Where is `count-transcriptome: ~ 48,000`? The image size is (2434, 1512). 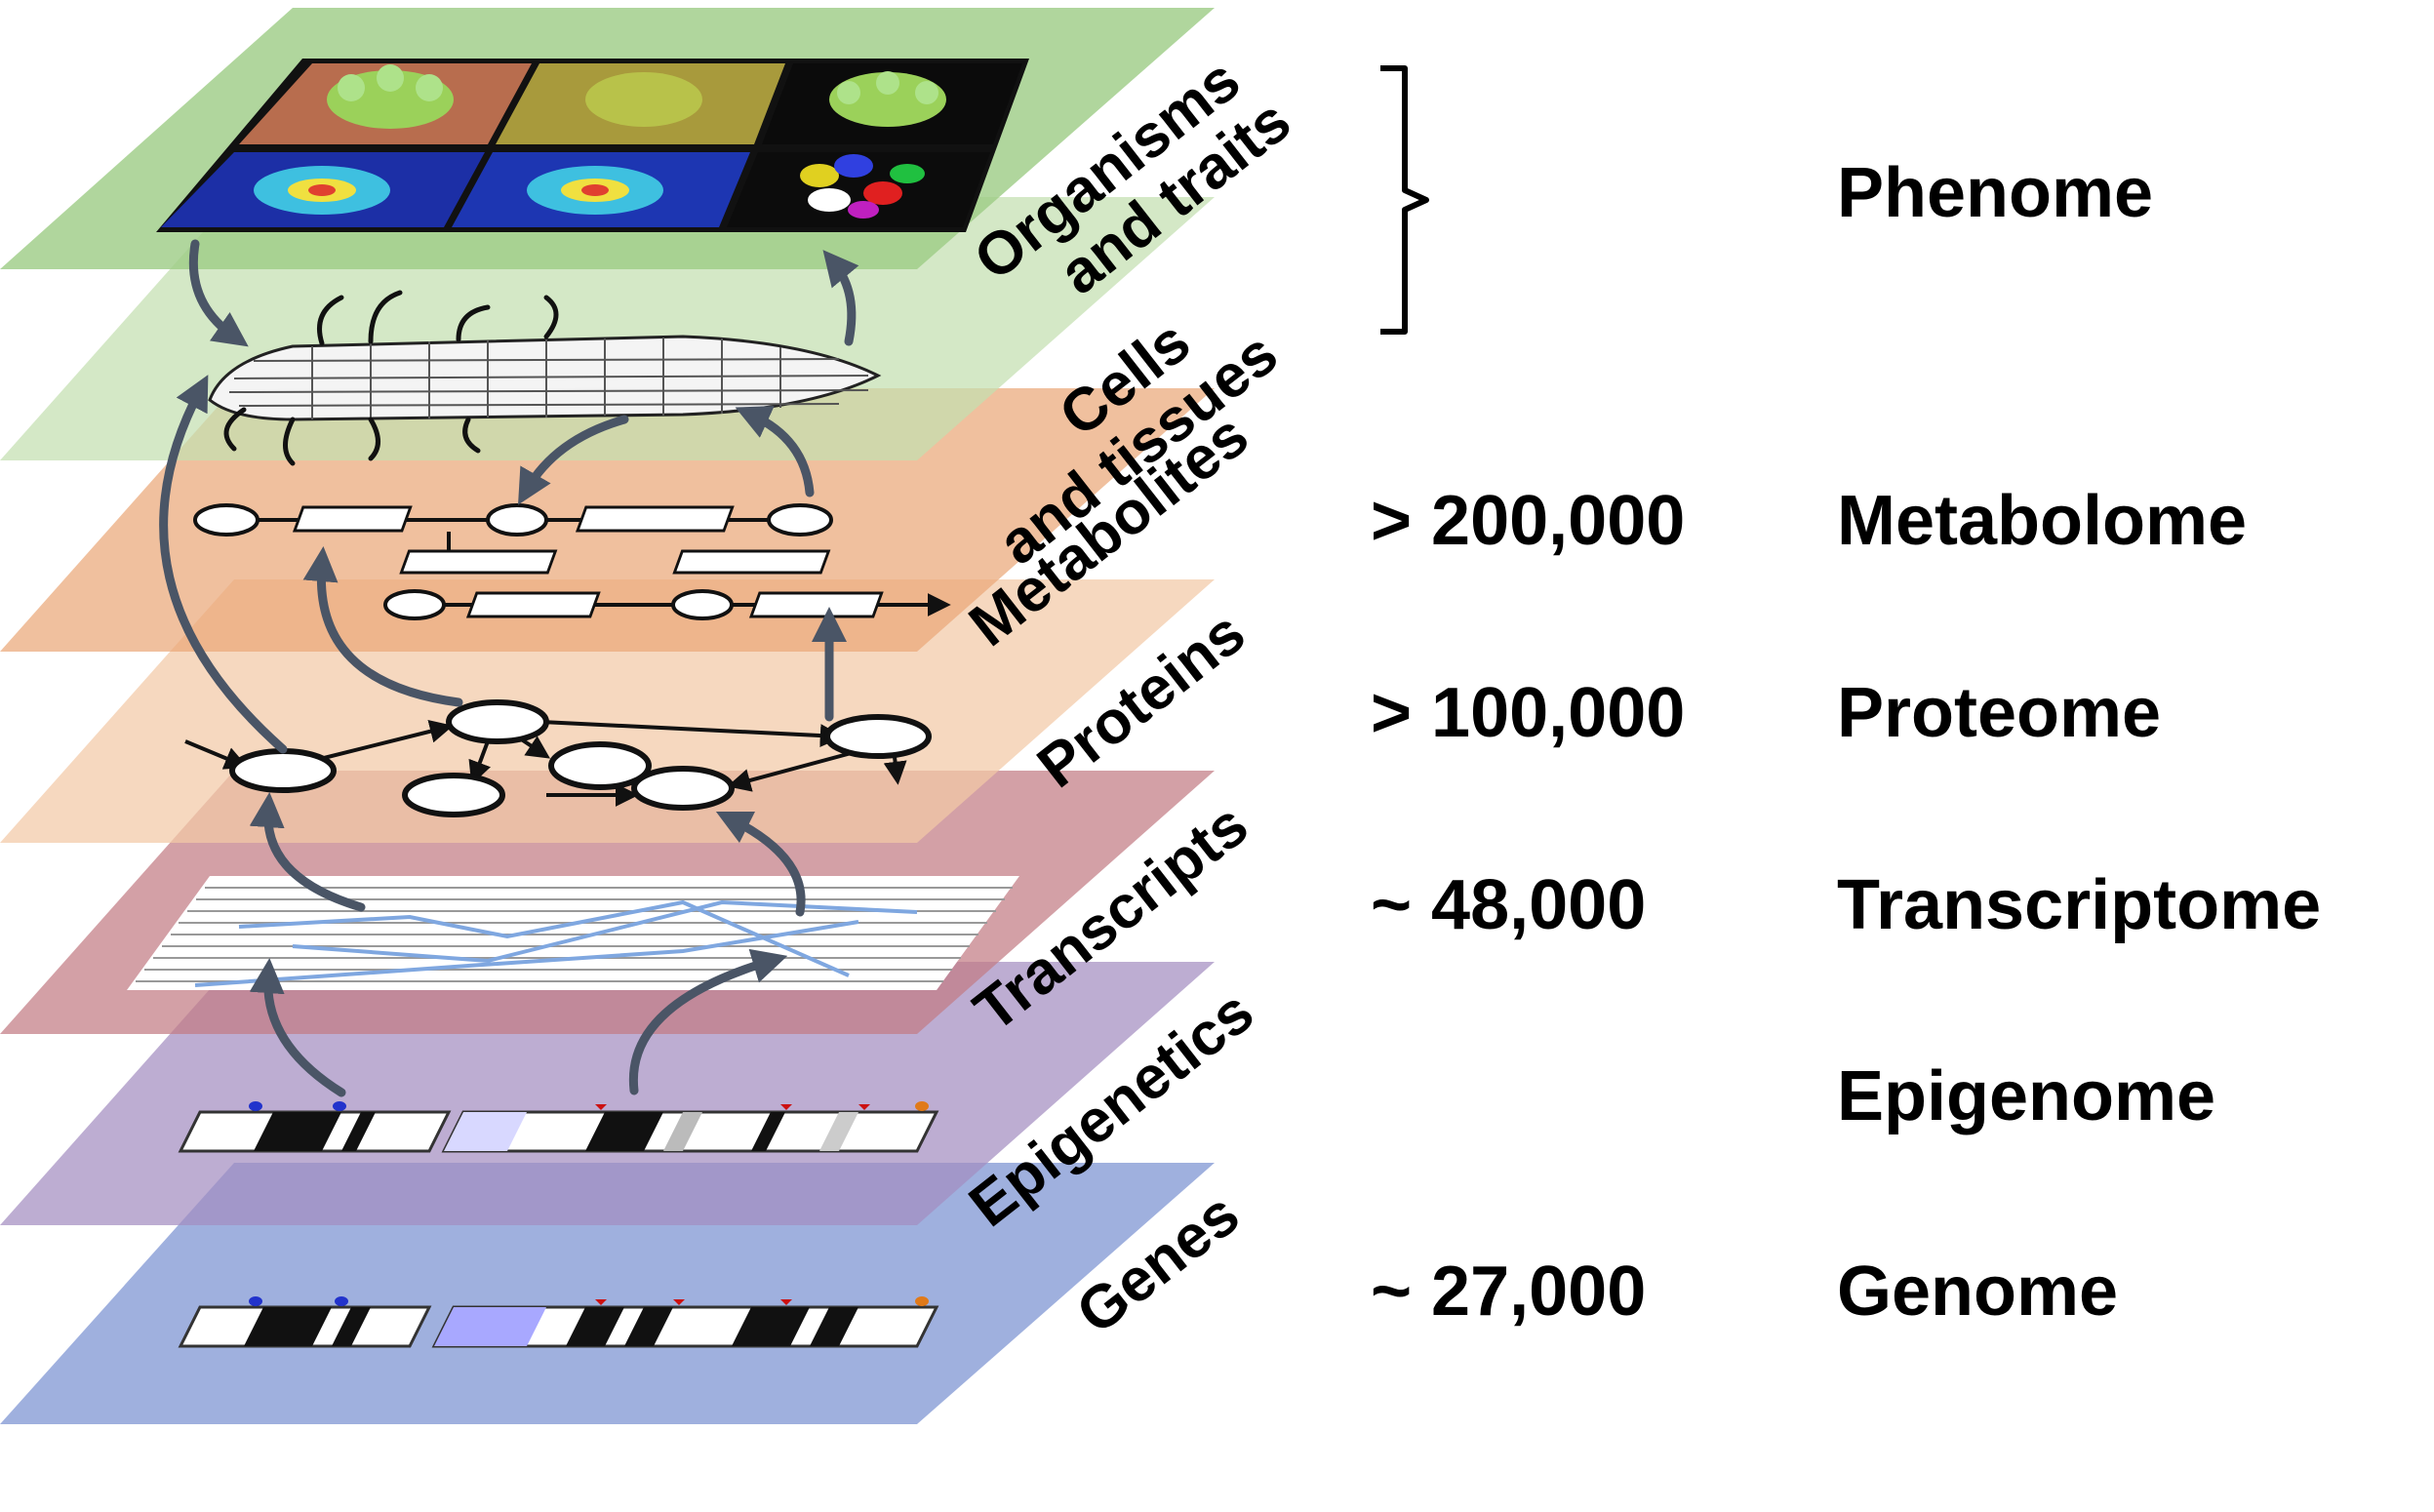 count-transcriptome: ~ 48,000 is located at coordinates (1508, 905).